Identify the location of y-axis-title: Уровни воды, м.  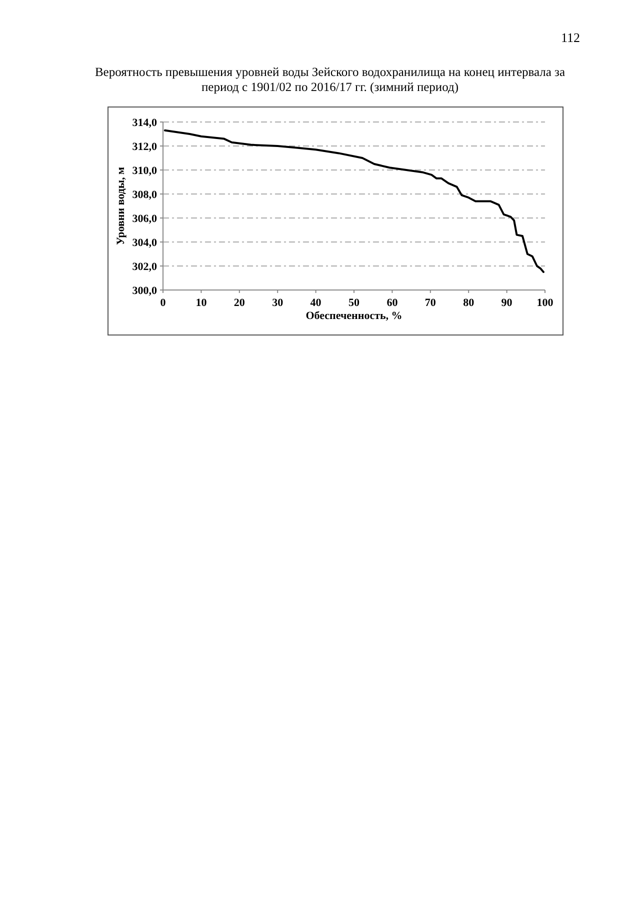
(121, 206).